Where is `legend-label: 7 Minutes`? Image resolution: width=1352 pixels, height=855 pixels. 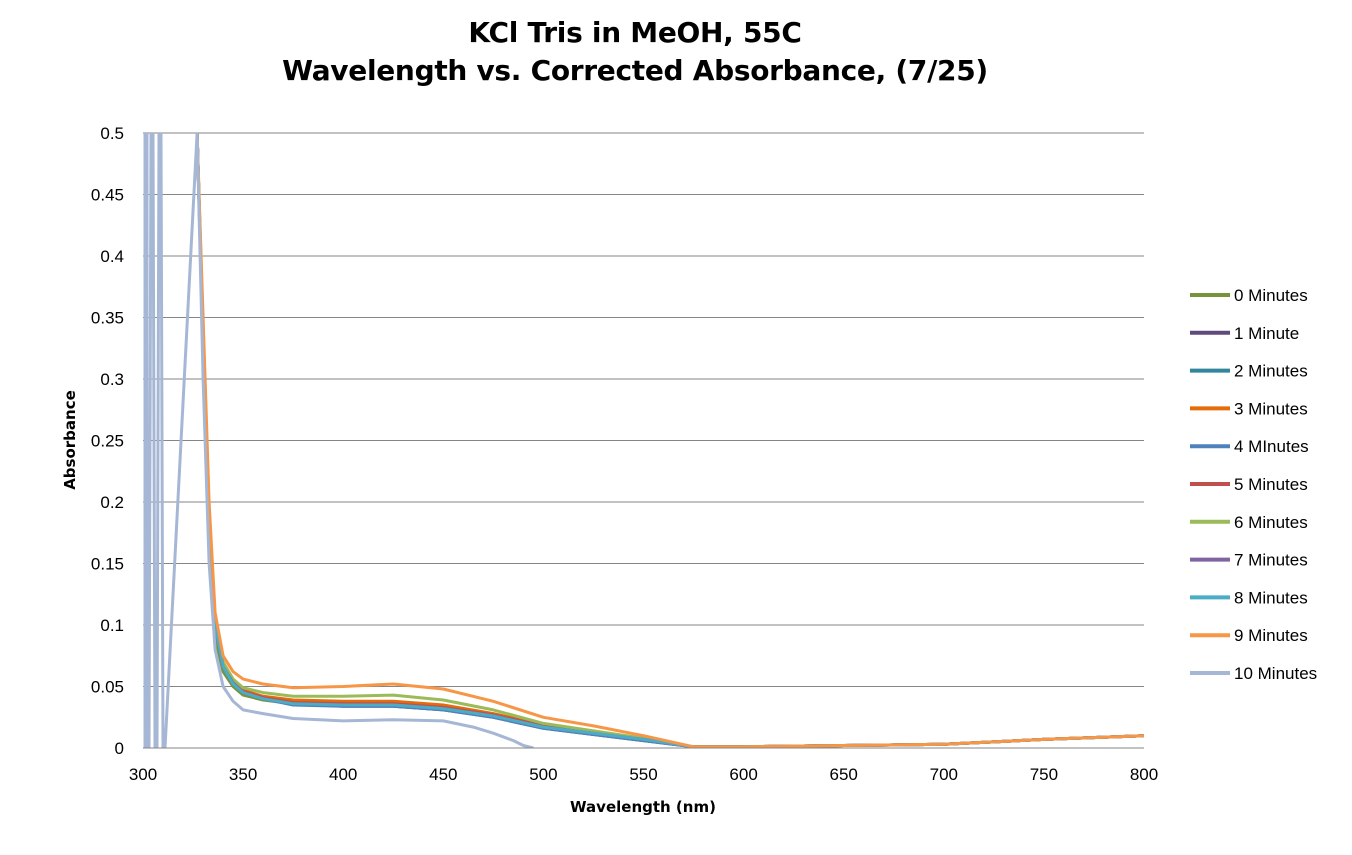 legend-label: 7 Minutes is located at coordinates (1271, 560).